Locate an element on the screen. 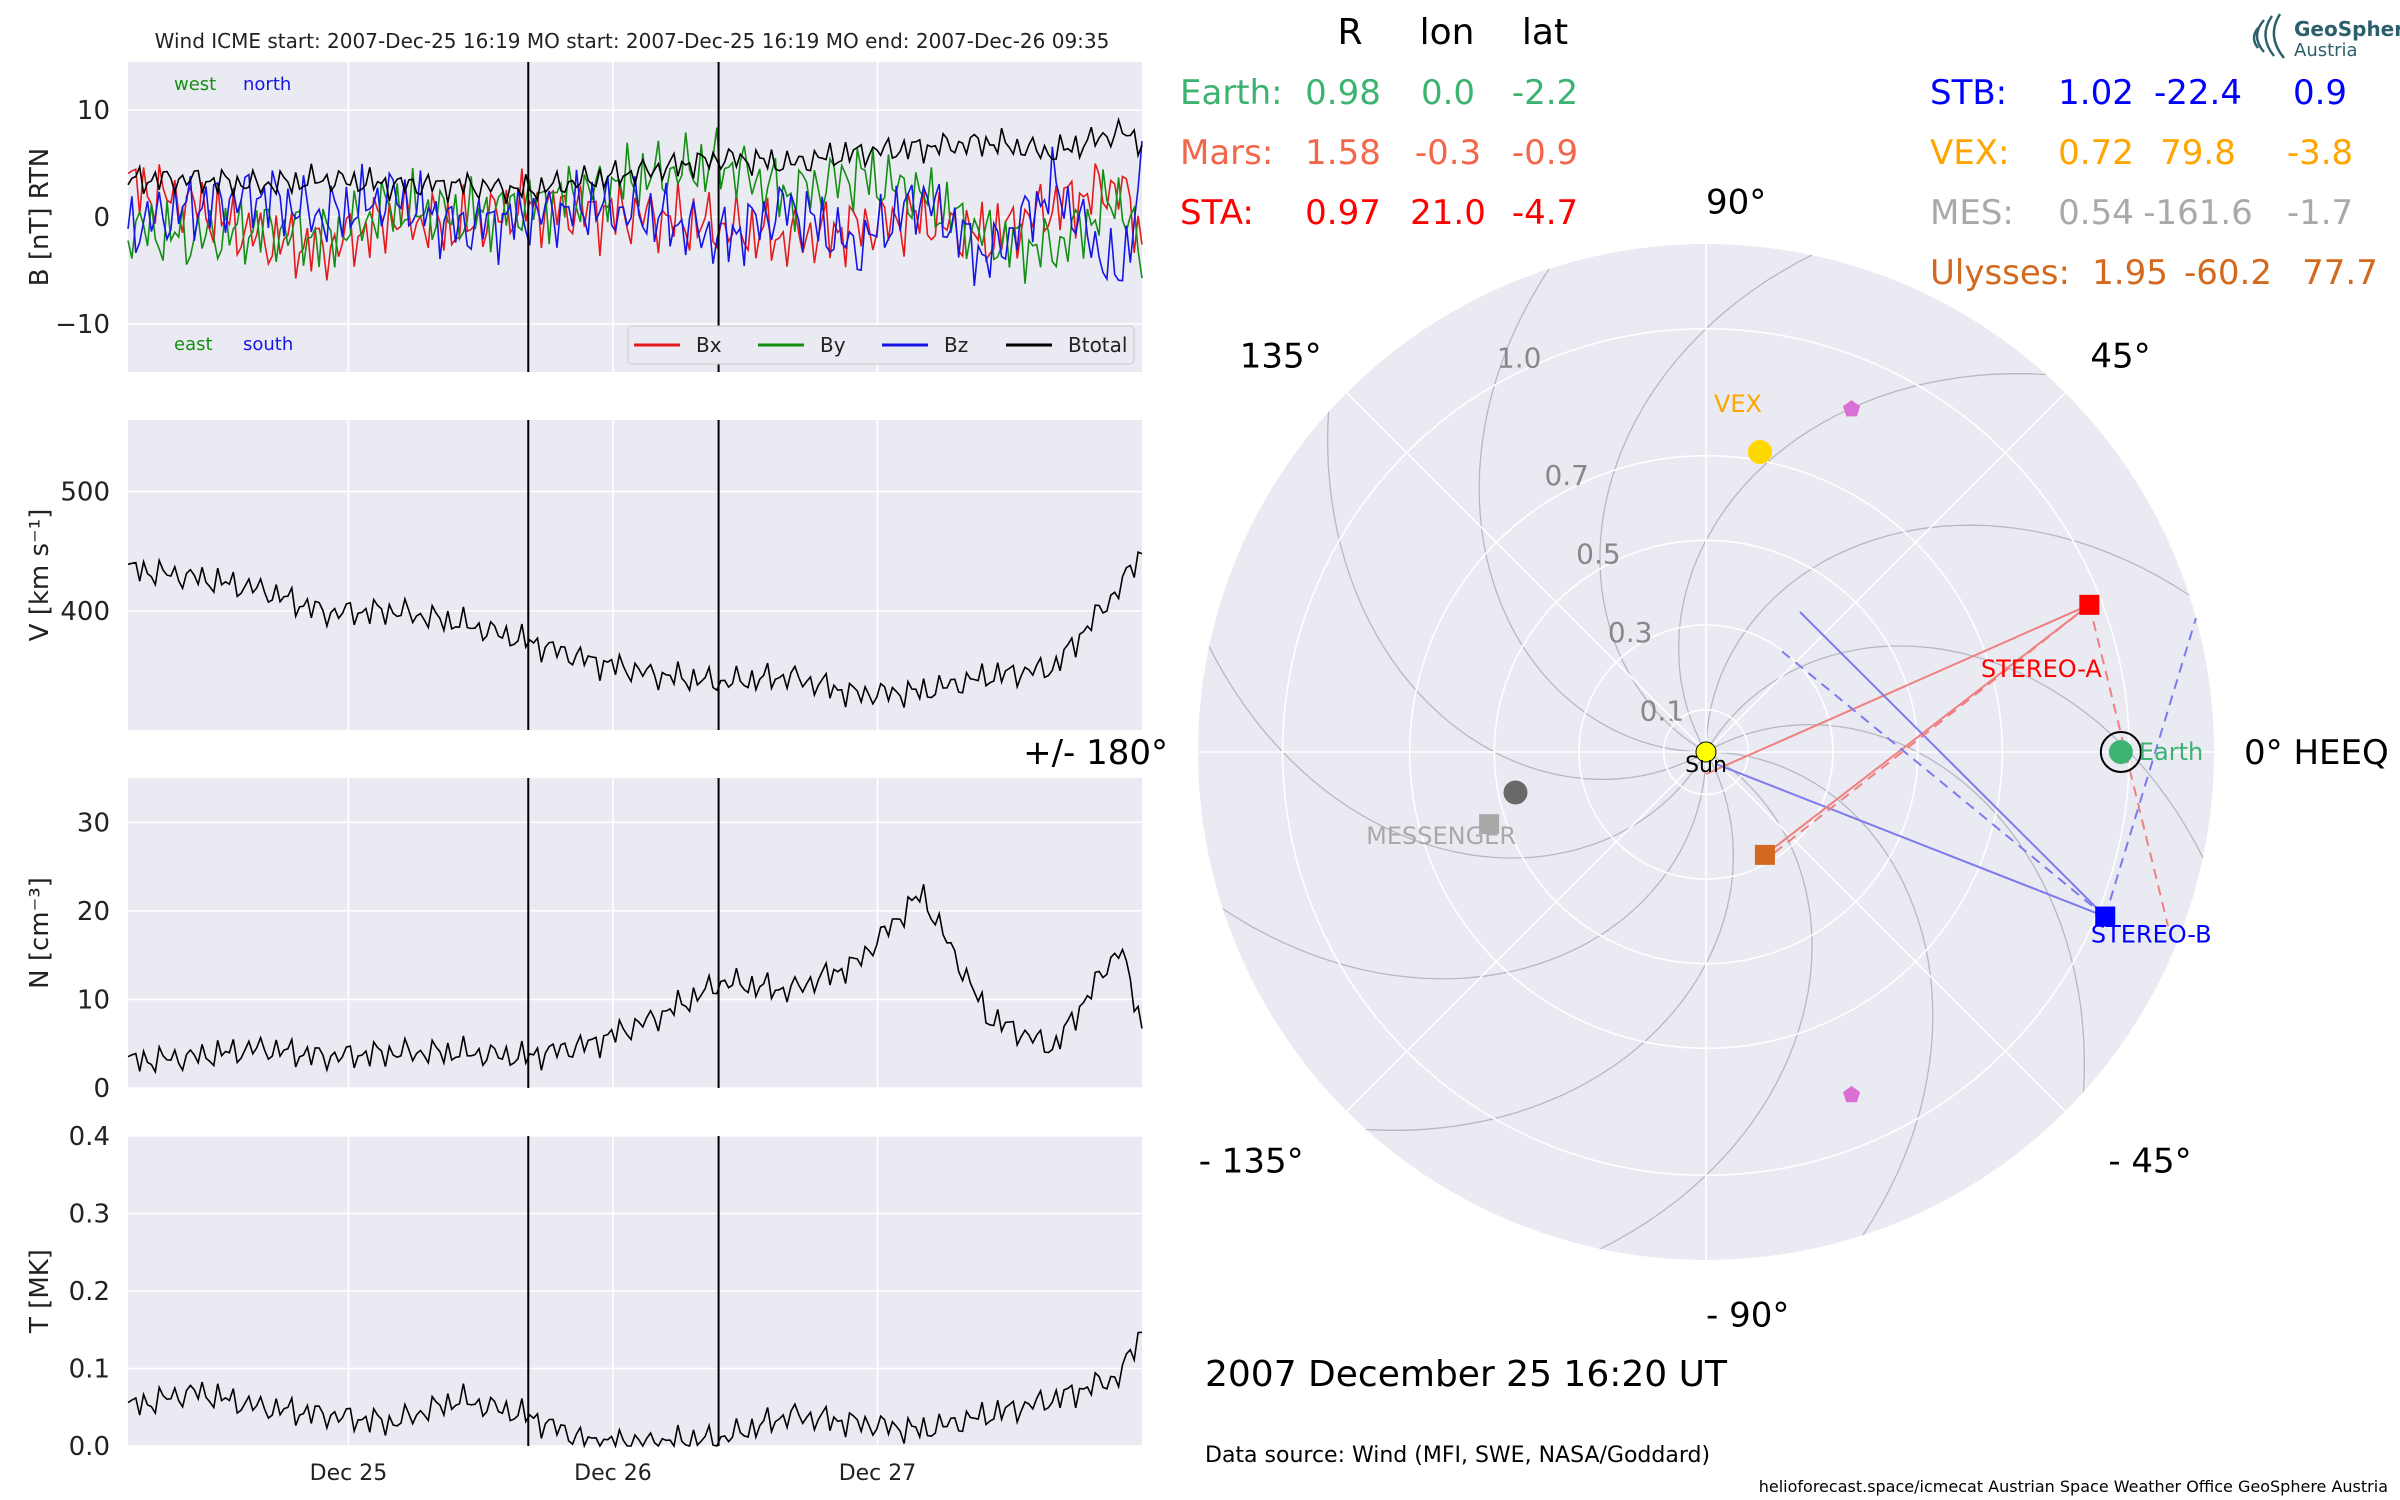 The image size is (2400, 1500). legend-box is located at coordinates (881, 345).